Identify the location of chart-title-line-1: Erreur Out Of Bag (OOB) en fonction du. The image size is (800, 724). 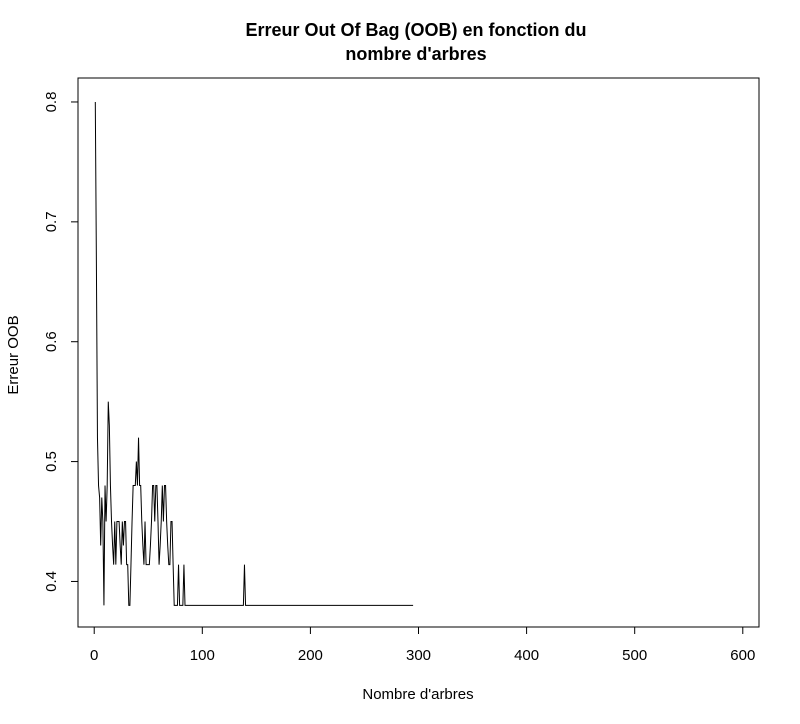
(416, 30).